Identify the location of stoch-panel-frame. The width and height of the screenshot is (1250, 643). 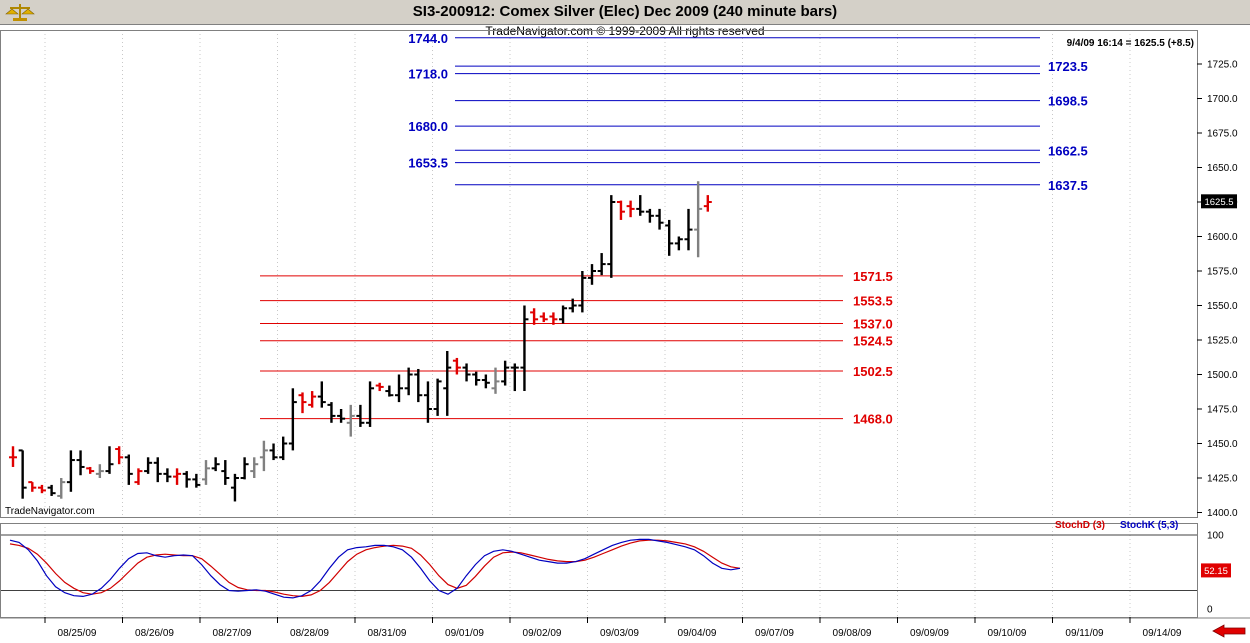
(599, 570).